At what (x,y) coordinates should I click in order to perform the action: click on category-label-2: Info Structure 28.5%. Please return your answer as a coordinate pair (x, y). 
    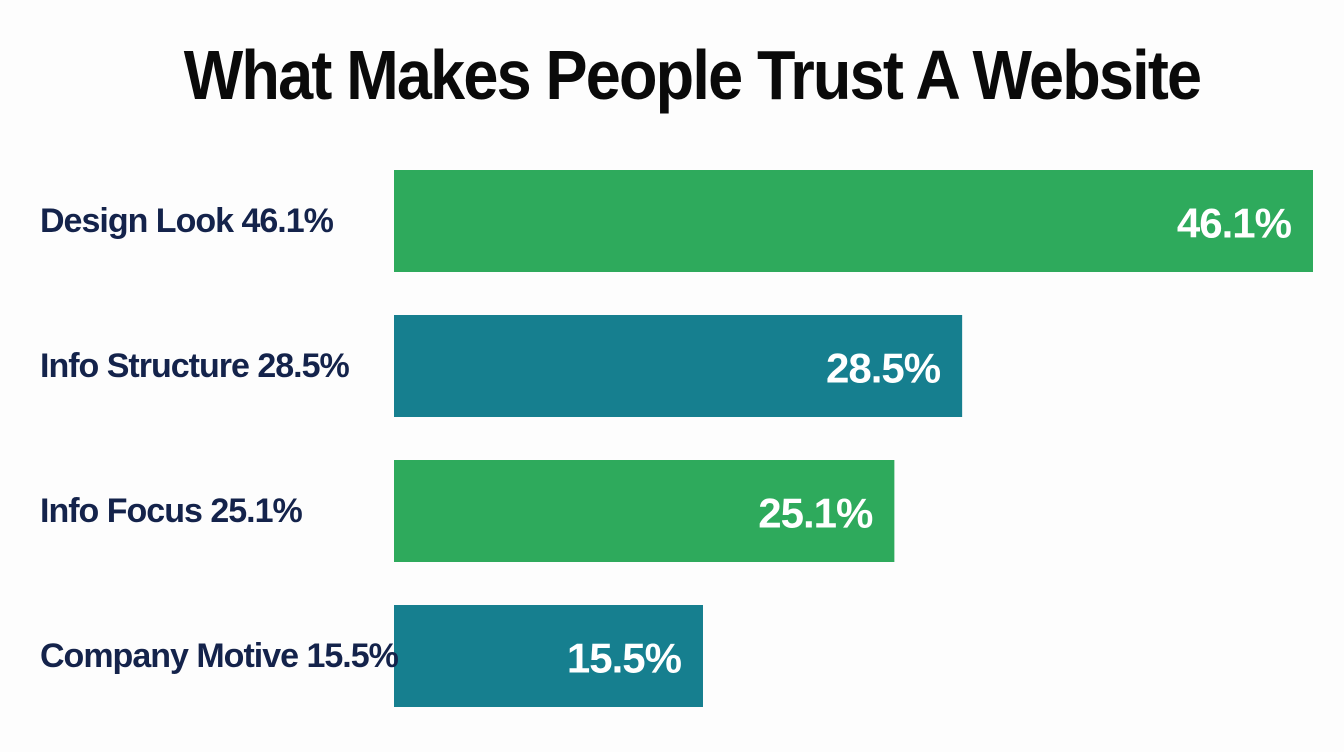
    Looking at the image, I should click on (195, 366).